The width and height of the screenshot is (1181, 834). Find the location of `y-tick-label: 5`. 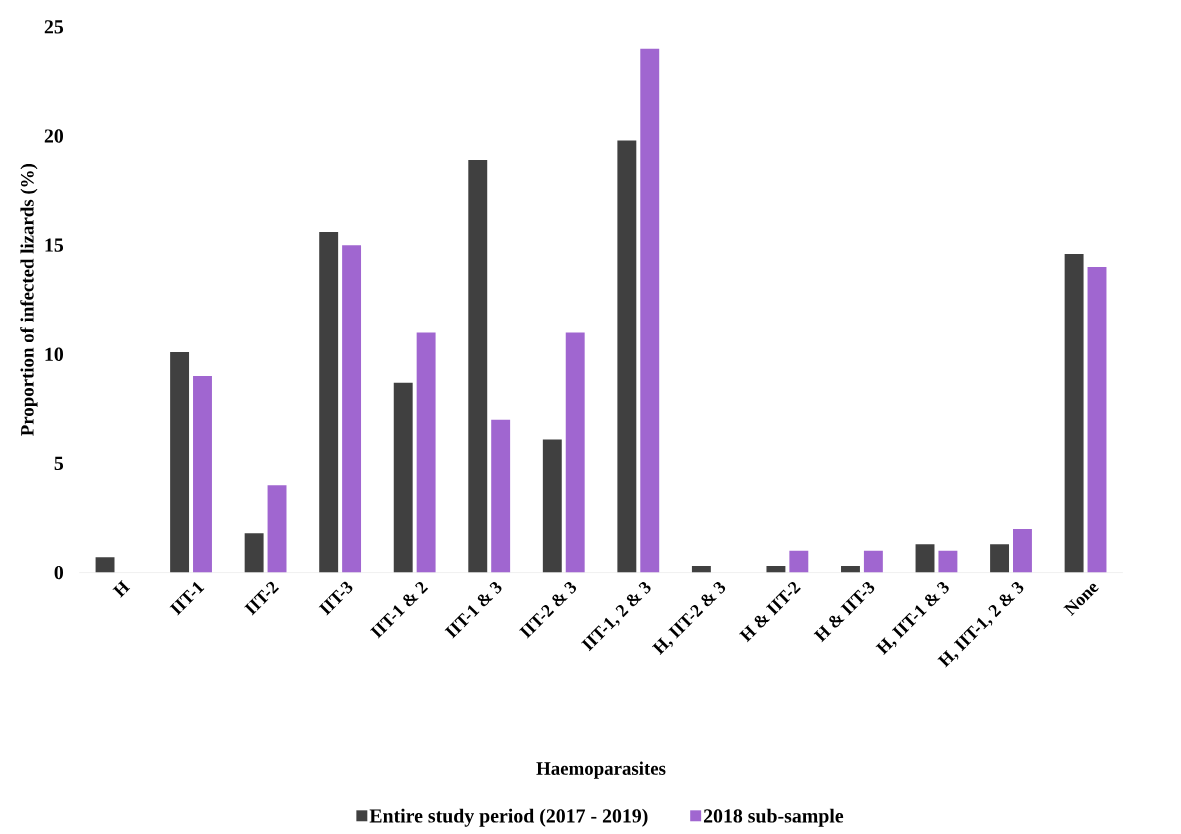

y-tick-label: 5 is located at coordinates (59, 463).